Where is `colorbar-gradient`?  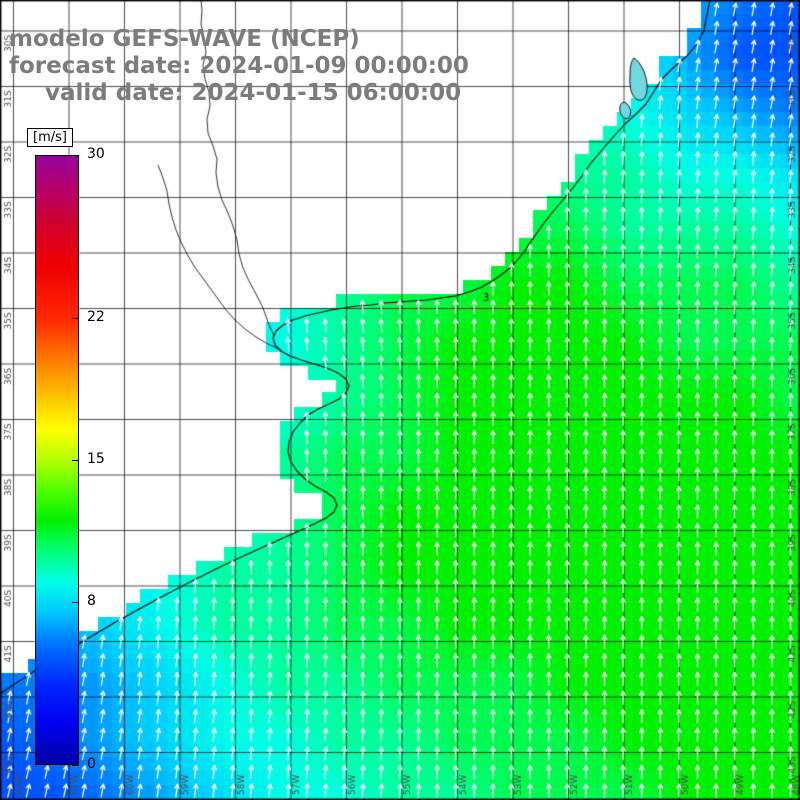
colorbar-gradient is located at coordinates (57, 460).